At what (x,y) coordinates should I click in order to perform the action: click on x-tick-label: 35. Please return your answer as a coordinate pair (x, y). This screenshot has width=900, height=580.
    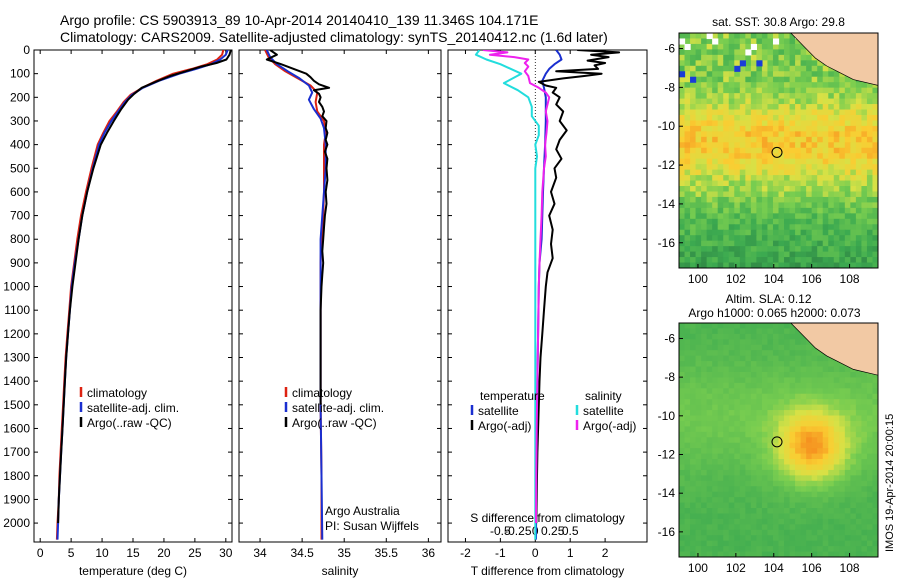
    Looking at the image, I should click on (345, 553).